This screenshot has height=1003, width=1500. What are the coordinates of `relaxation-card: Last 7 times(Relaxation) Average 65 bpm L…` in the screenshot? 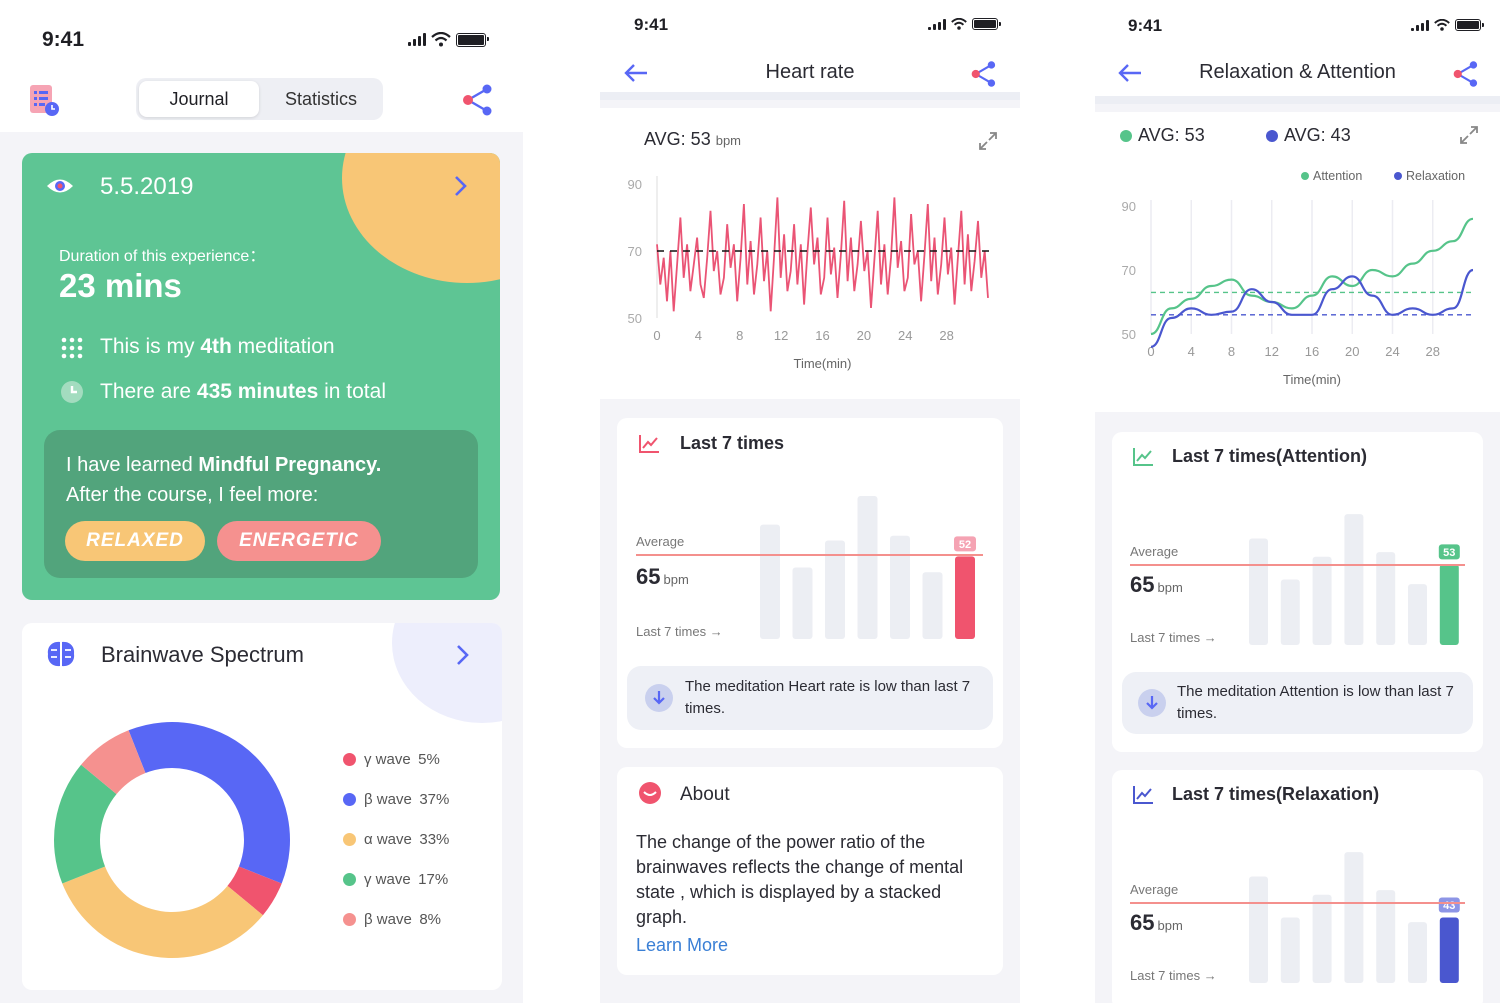 It's located at (1297, 886).